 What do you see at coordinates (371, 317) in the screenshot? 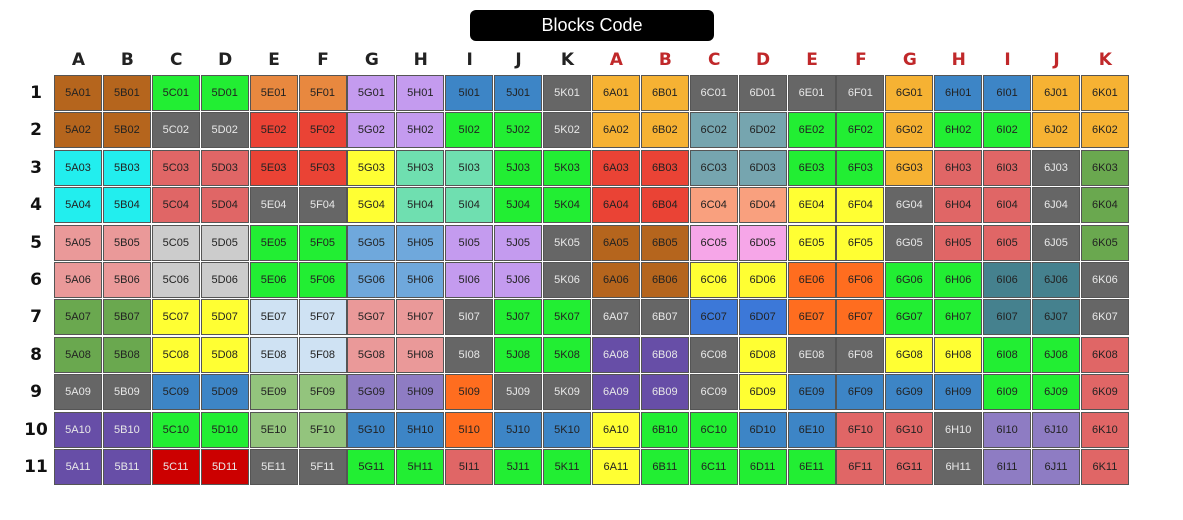
I see `block-cell: 5G07` at bounding box center [371, 317].